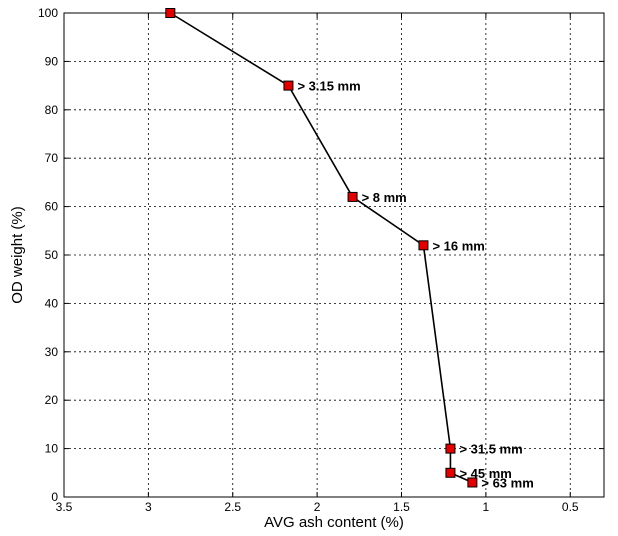  Describe the element at coordinates (52, 352) in the screenshot. I see `y-tick-label: 30` at that location.